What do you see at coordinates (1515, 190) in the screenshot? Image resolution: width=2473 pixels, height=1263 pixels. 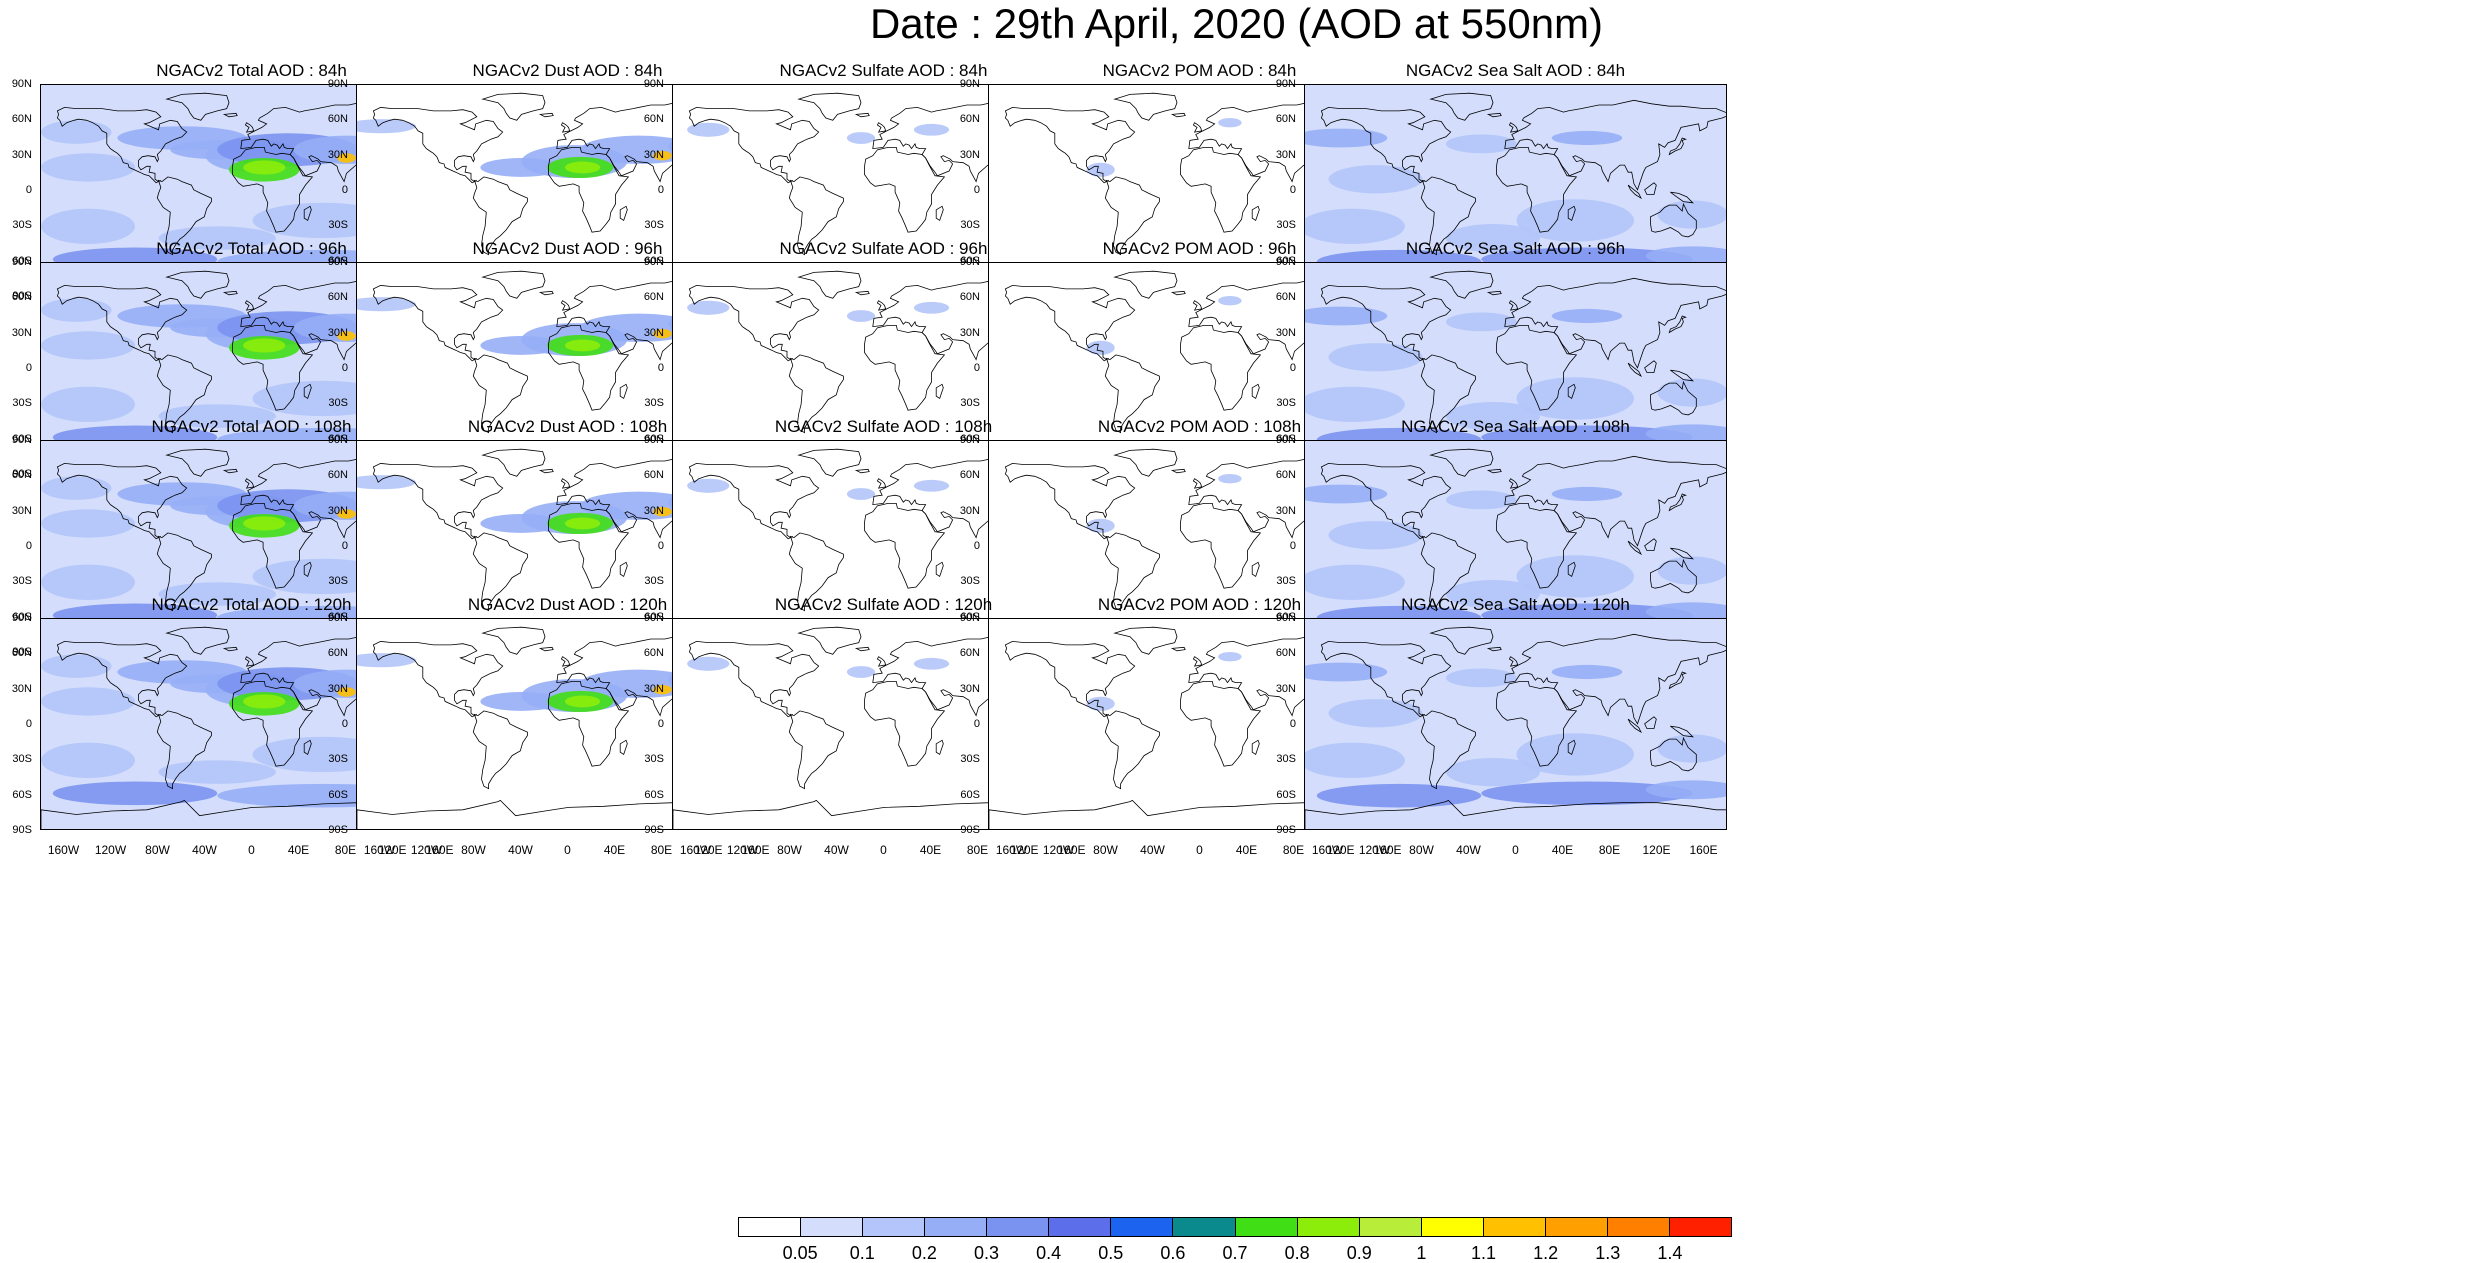 I see `map-plot-area` at bounding box center [1515, 190].